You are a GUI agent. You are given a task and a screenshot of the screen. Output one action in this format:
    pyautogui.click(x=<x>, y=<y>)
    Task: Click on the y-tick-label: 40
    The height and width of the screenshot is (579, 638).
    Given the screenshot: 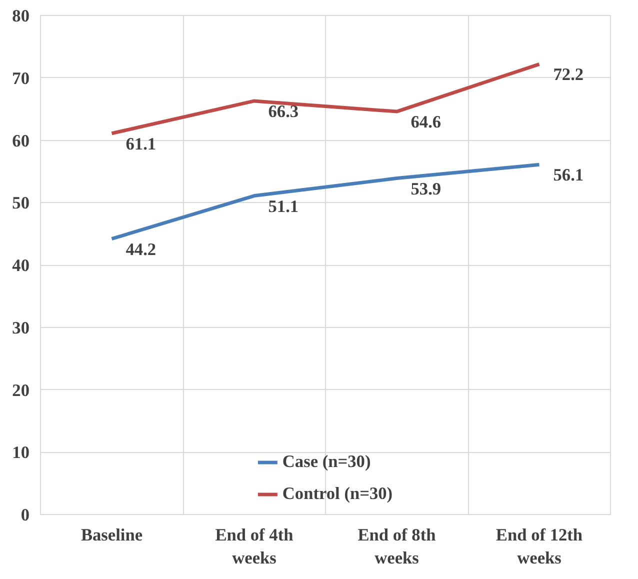 What is the action you would take?
    pyautogui.click(x=21, y=265)
    